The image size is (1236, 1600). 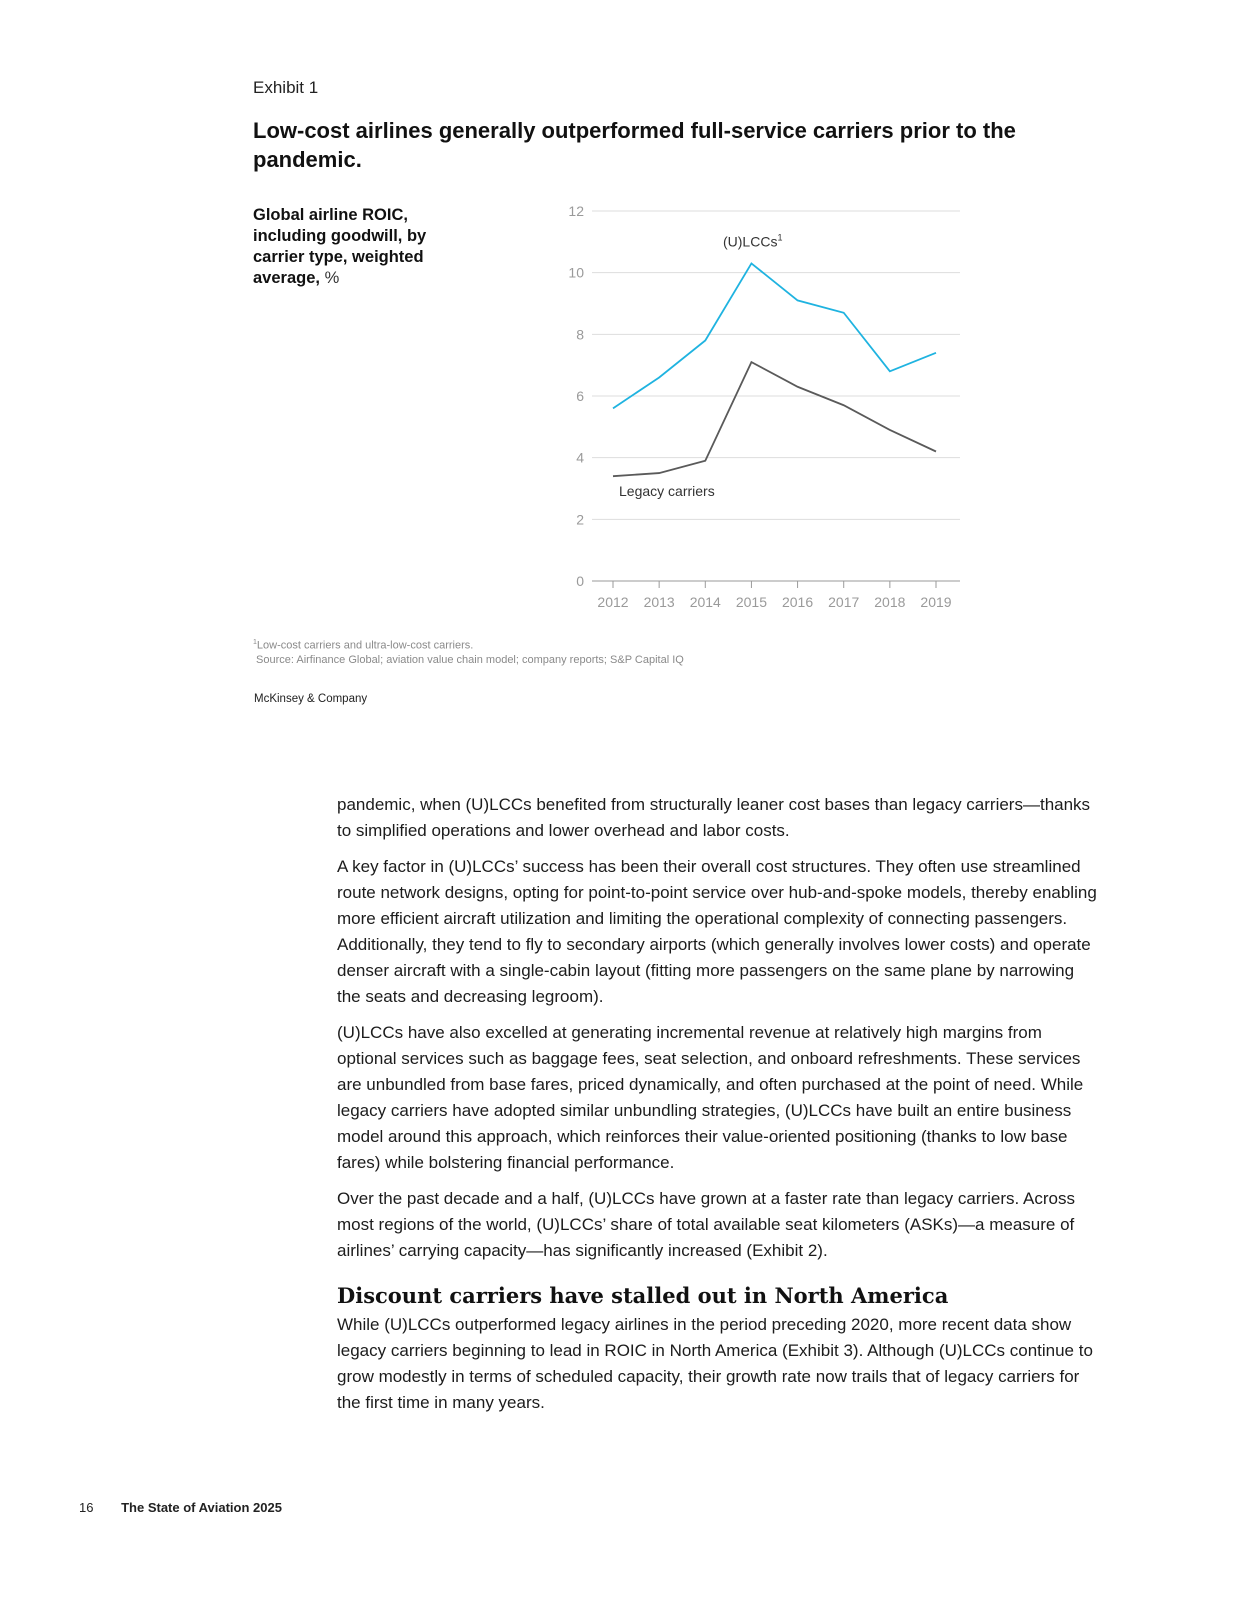 I want to click on y-tick-label: 10, so click(x=576, y=273).